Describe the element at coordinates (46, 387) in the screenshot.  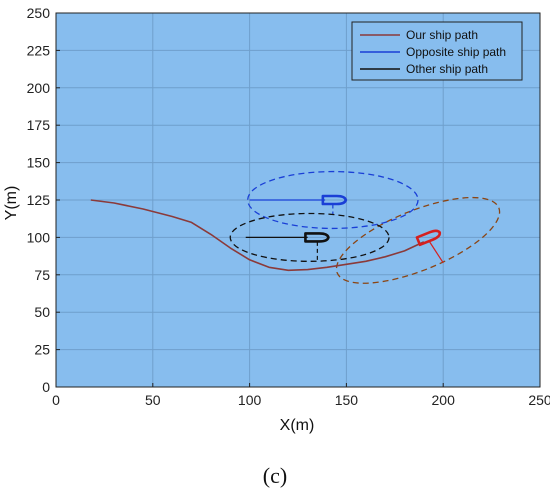
I see `y-tick-label: 0` at that location.